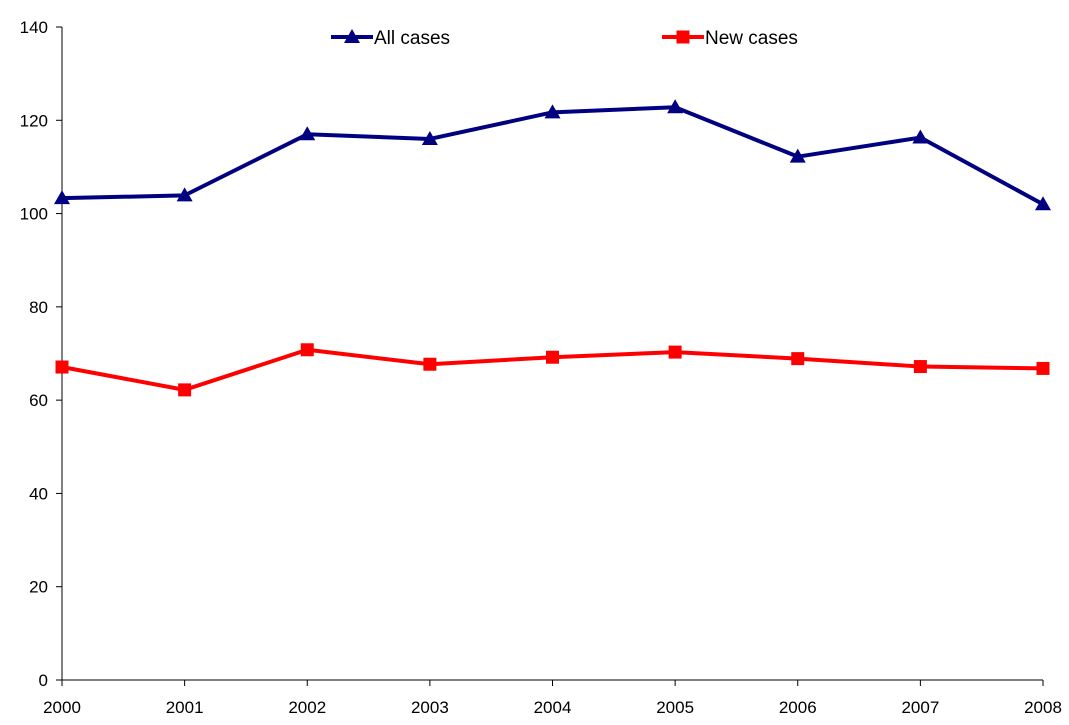 The image size is (1069, 725). Describe the element at coordinates (552, 370) in the screenshot. I see `series-new-cases` at that location.